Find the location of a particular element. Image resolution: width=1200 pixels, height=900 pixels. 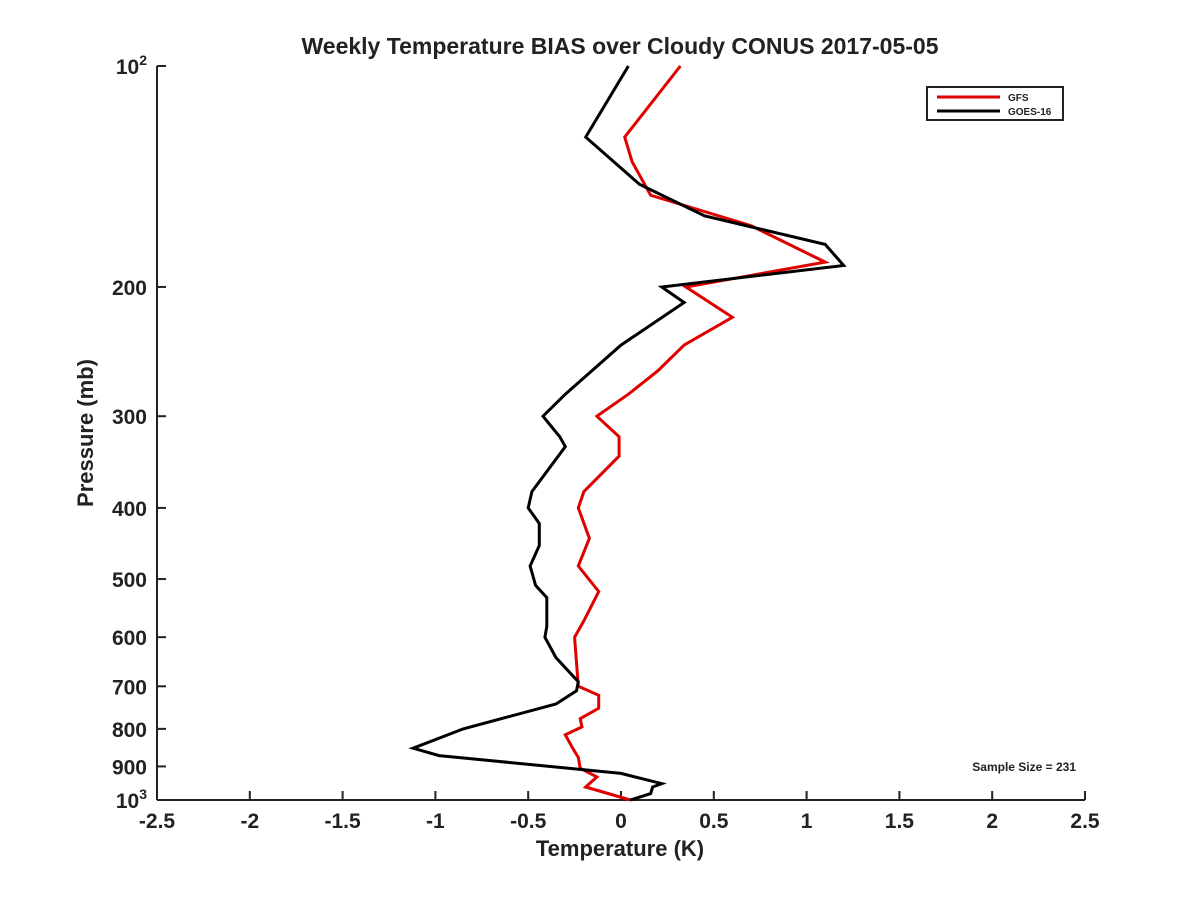

x-tick-label: -1.5 is located at coordinates (343, 821).